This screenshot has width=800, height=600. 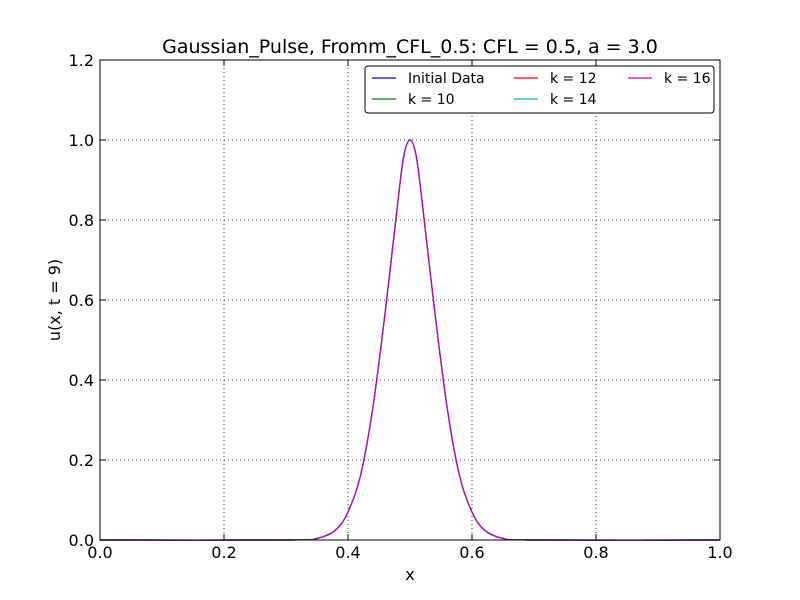 I want to click on y-tick-label: 0.6, so click(x=81, y=300).